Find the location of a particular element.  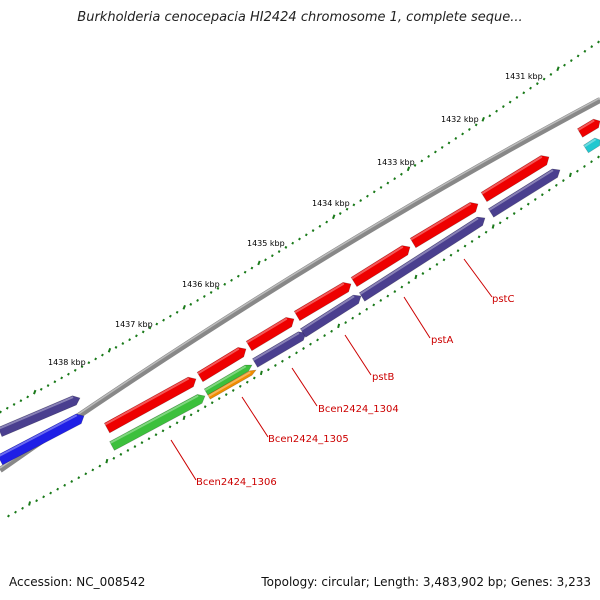

gene-arrow-bcen2424-1304-cds is located at coordinates (279, 349).